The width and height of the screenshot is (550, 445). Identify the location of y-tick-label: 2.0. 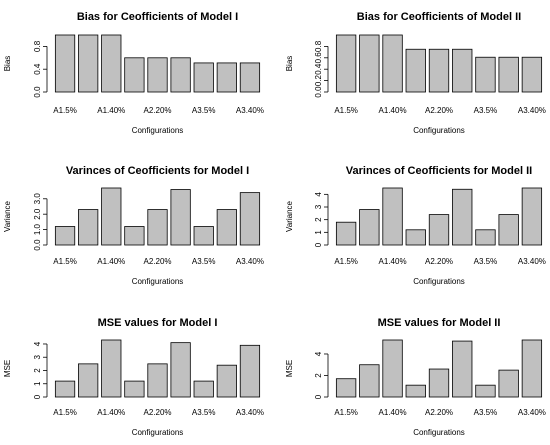
(37, 214).